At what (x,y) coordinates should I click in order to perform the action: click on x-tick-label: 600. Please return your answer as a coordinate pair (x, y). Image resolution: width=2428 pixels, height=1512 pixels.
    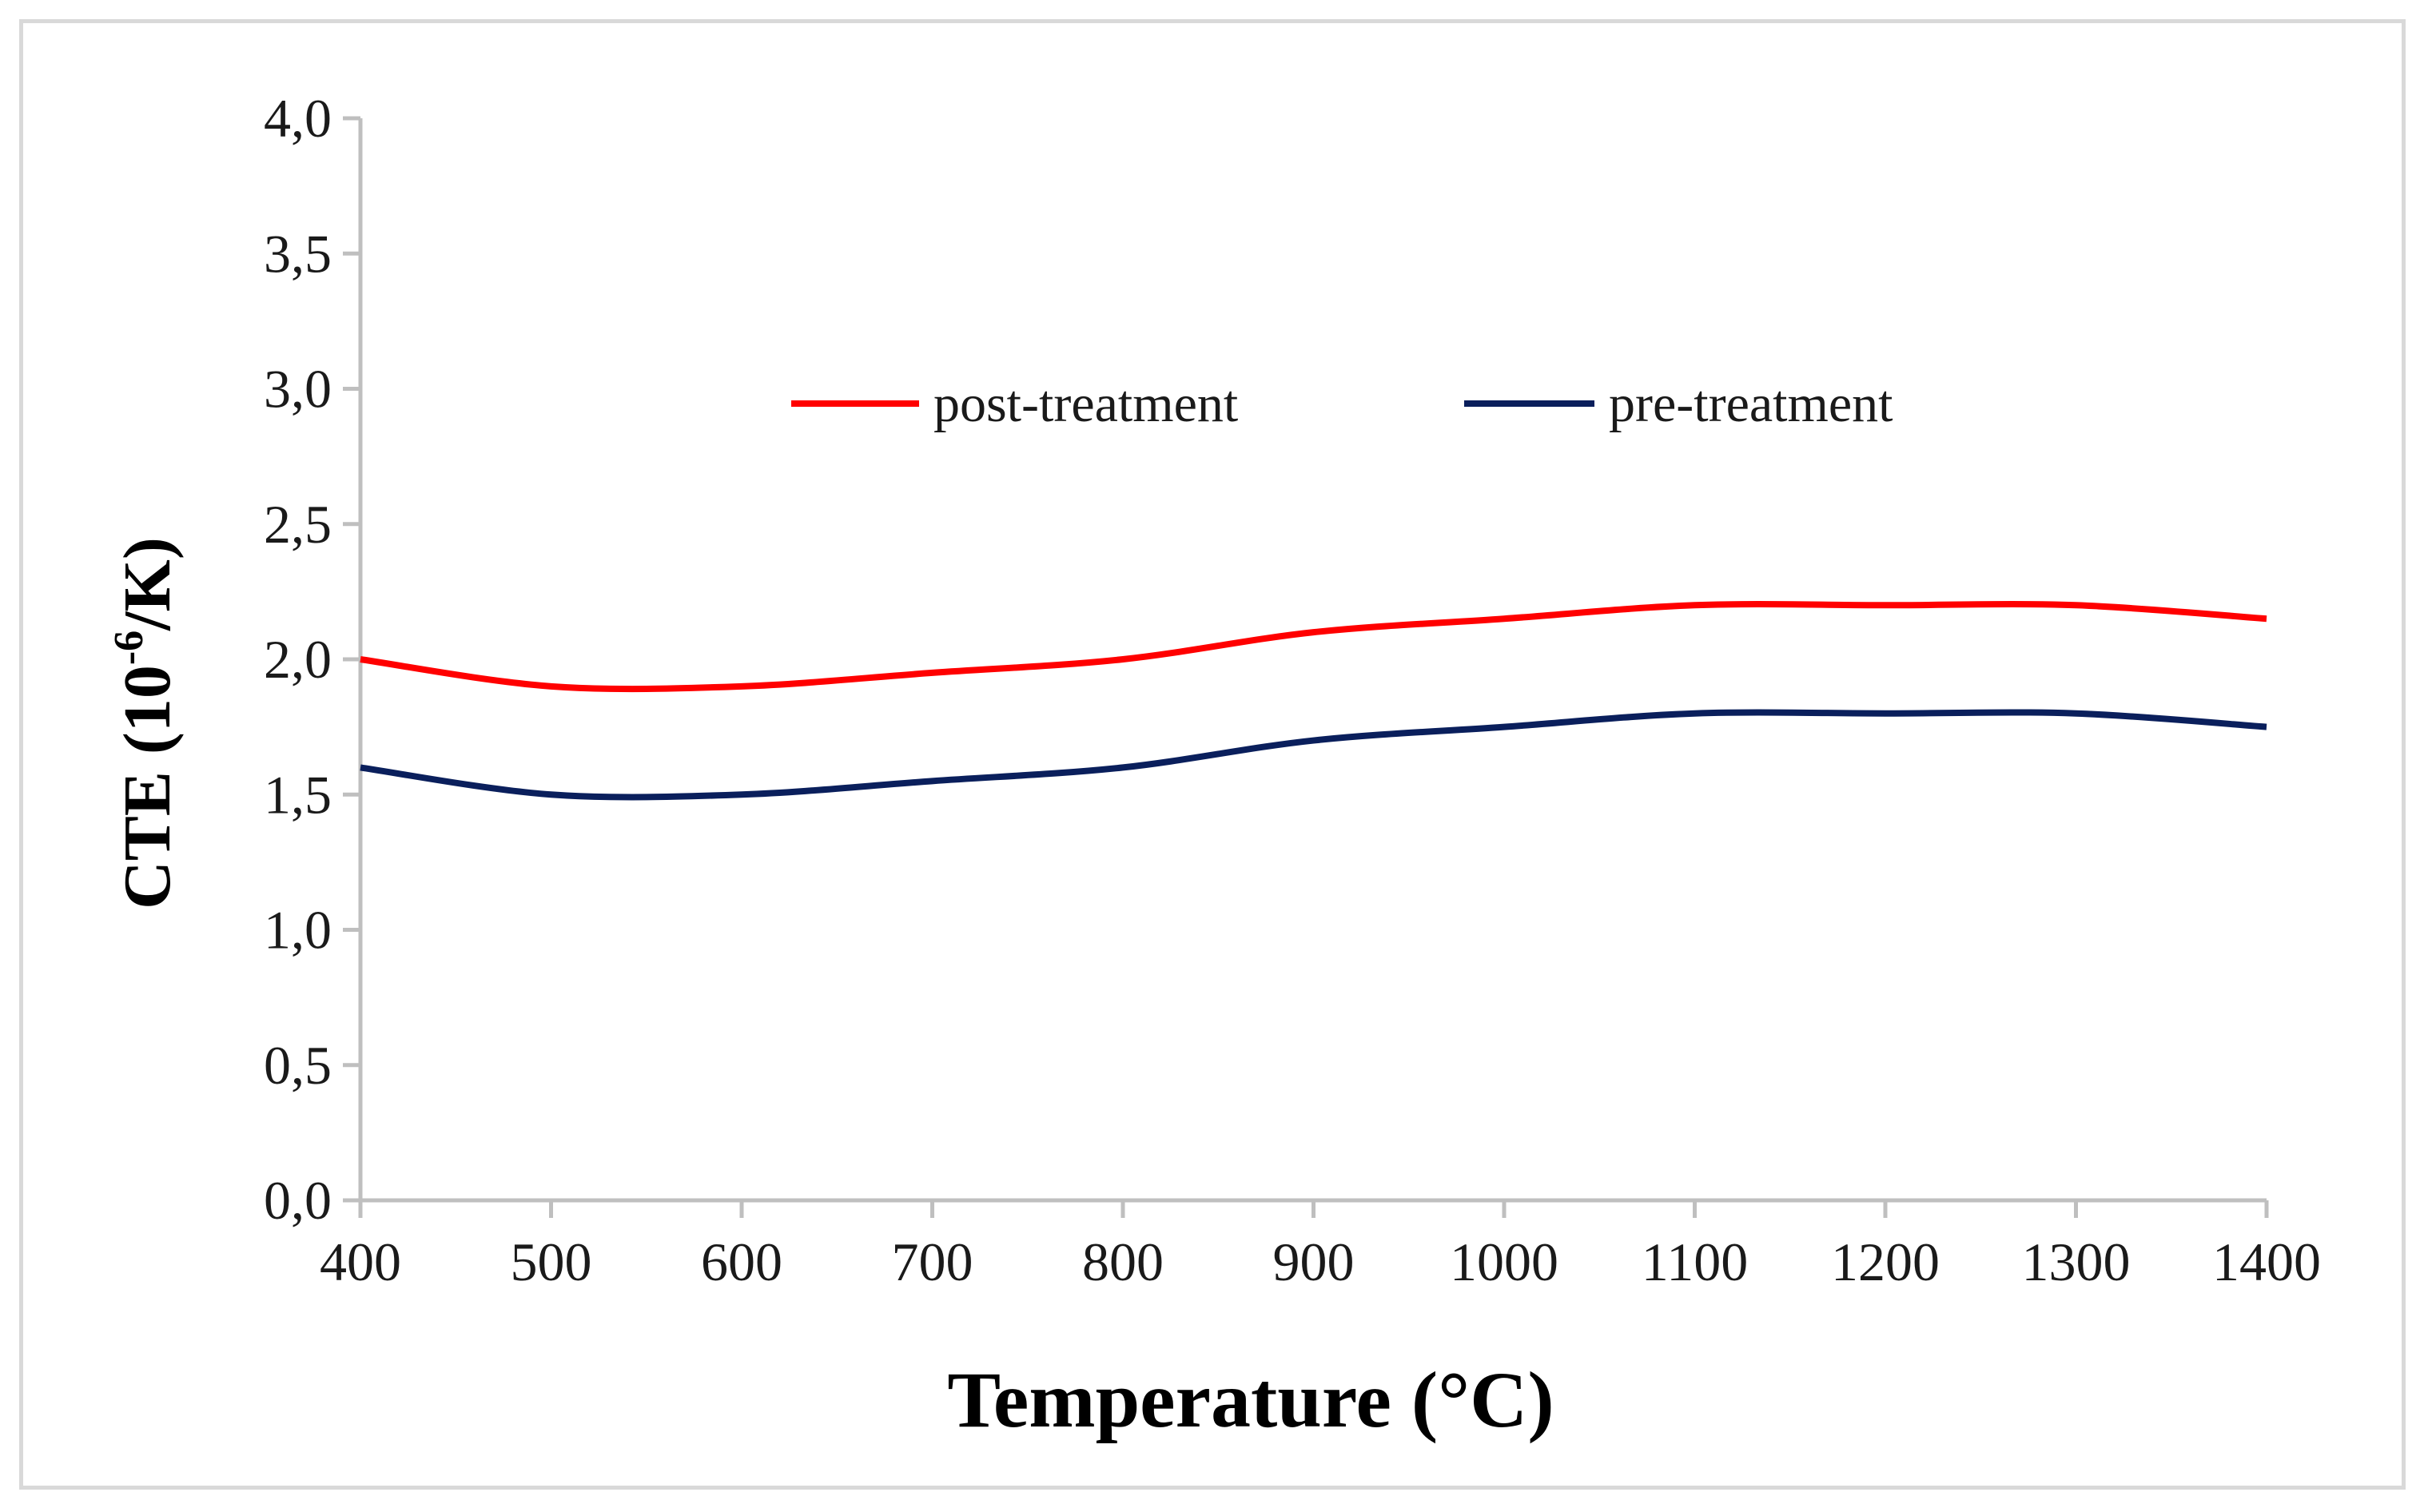
    Looking at the image, I should click on (741, 1261).